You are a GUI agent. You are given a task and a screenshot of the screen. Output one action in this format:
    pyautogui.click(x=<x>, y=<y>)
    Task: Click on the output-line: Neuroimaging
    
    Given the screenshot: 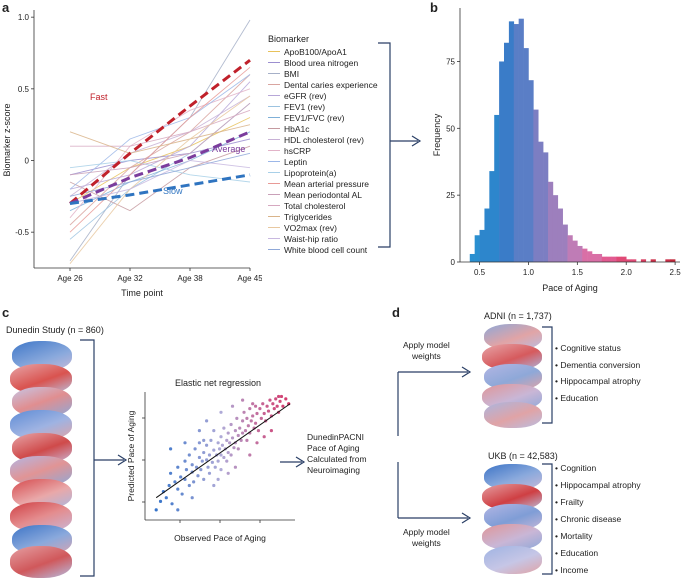 What is the action you would take?
    pyautogui.click(x=333, y=470)
    